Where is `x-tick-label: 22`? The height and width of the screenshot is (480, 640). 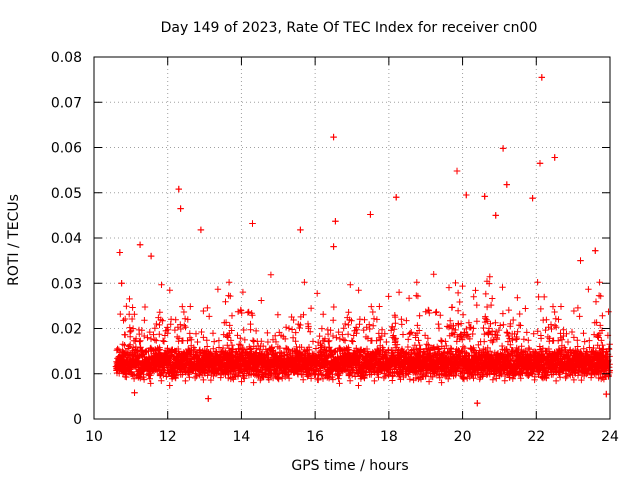 x-tick-label: 22 is located at coordinates (536, 437).